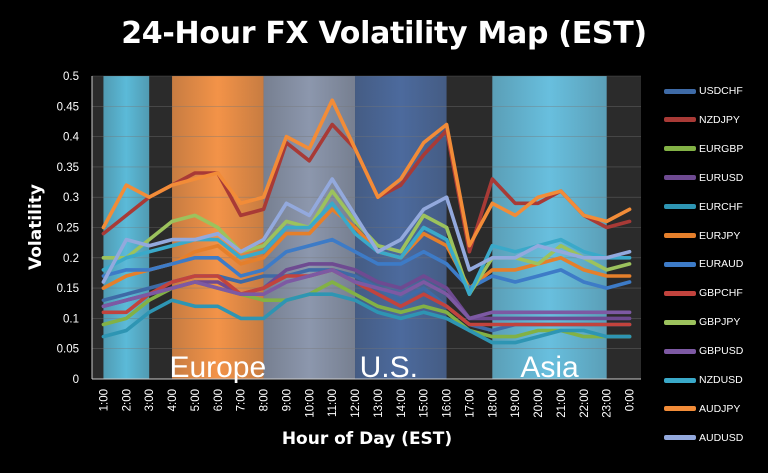  I want to click on session-label-asia: Asia, so click(549, 367).